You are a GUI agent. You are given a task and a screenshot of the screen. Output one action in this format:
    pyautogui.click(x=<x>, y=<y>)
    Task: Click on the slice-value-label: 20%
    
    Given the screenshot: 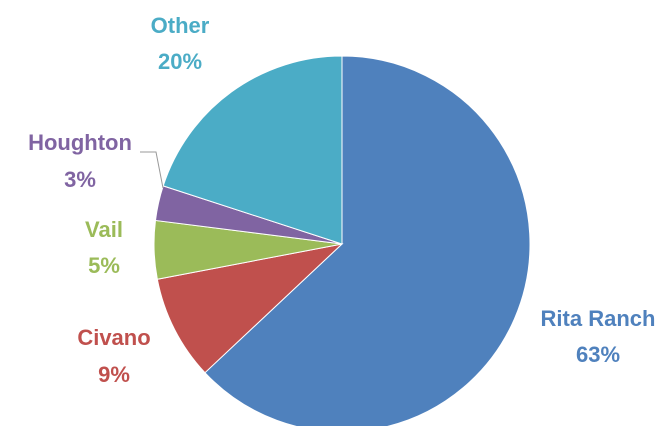 What is the action you would take?
    pyautogui.click(x=180, y=61)
    